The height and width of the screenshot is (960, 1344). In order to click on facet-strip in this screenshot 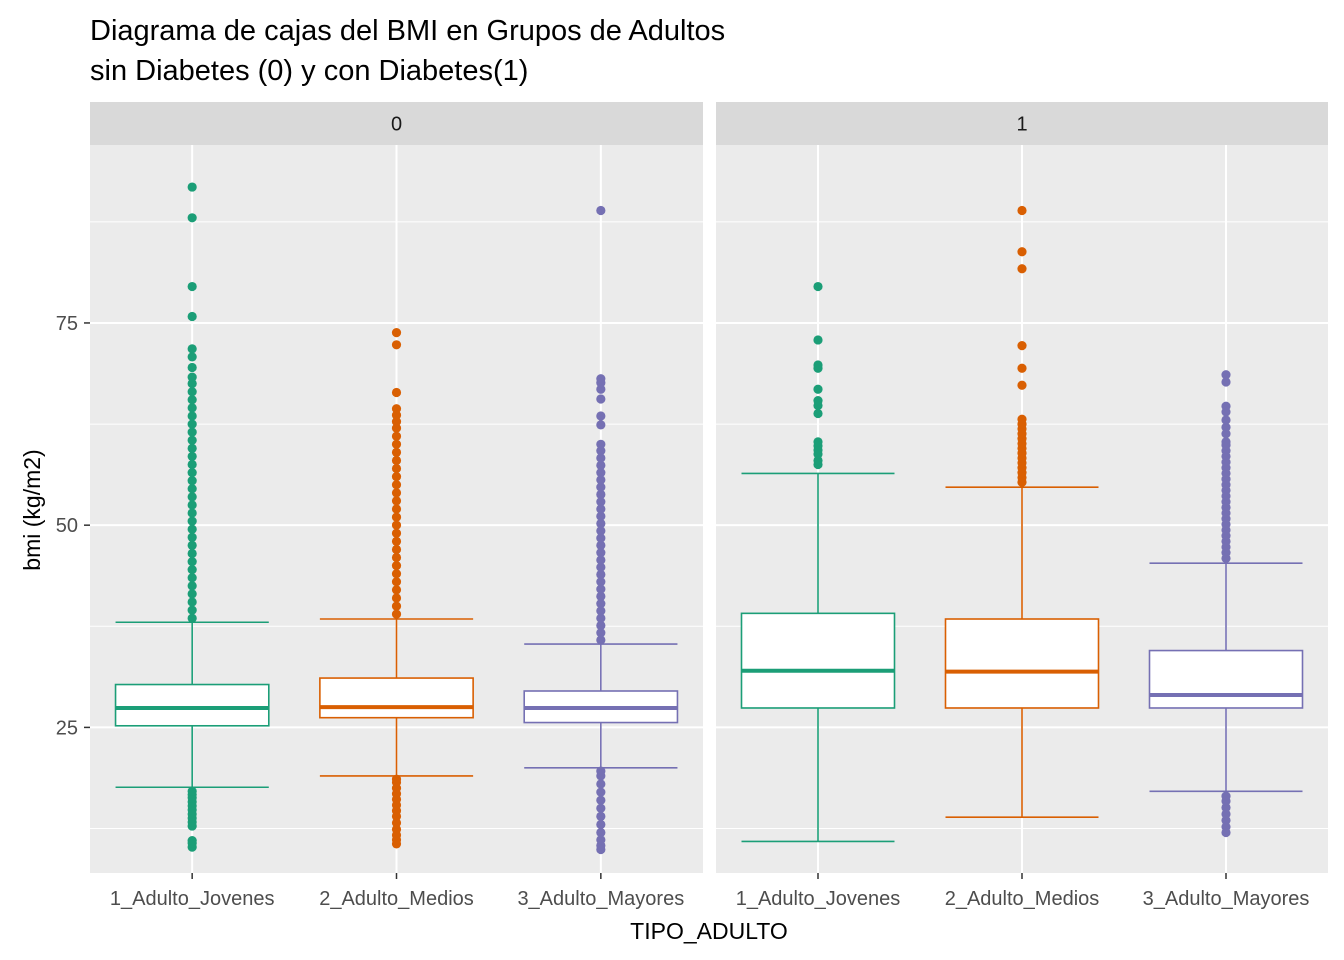, I will do `click(1022, 123)`.